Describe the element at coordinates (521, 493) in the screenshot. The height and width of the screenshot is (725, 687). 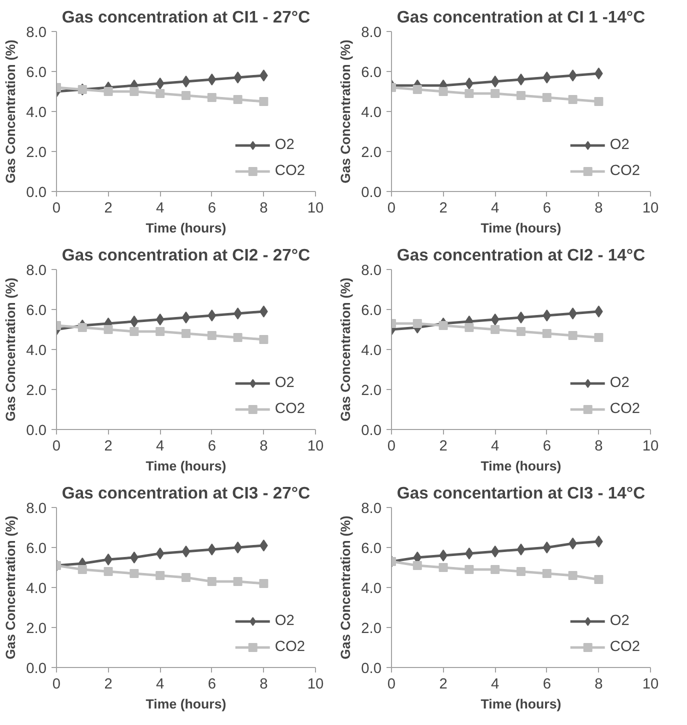
I see `chart-title: Gas concentartion at CI3 - 14°C` at that location.